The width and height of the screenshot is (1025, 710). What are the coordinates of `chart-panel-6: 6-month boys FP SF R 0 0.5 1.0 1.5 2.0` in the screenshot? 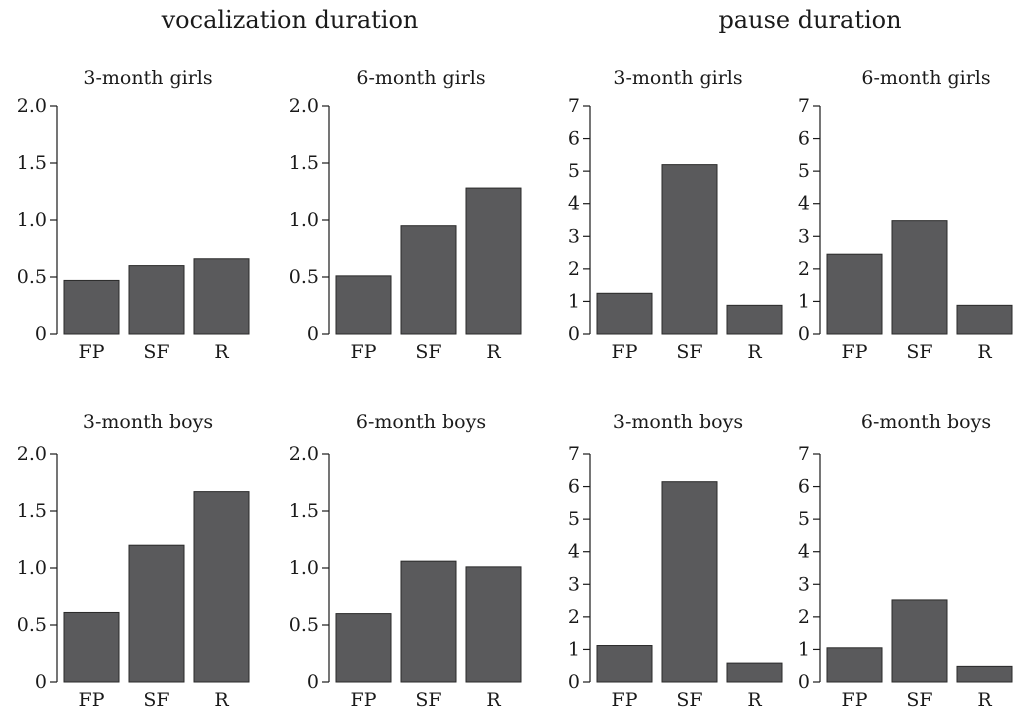 It's located at (405, 560).